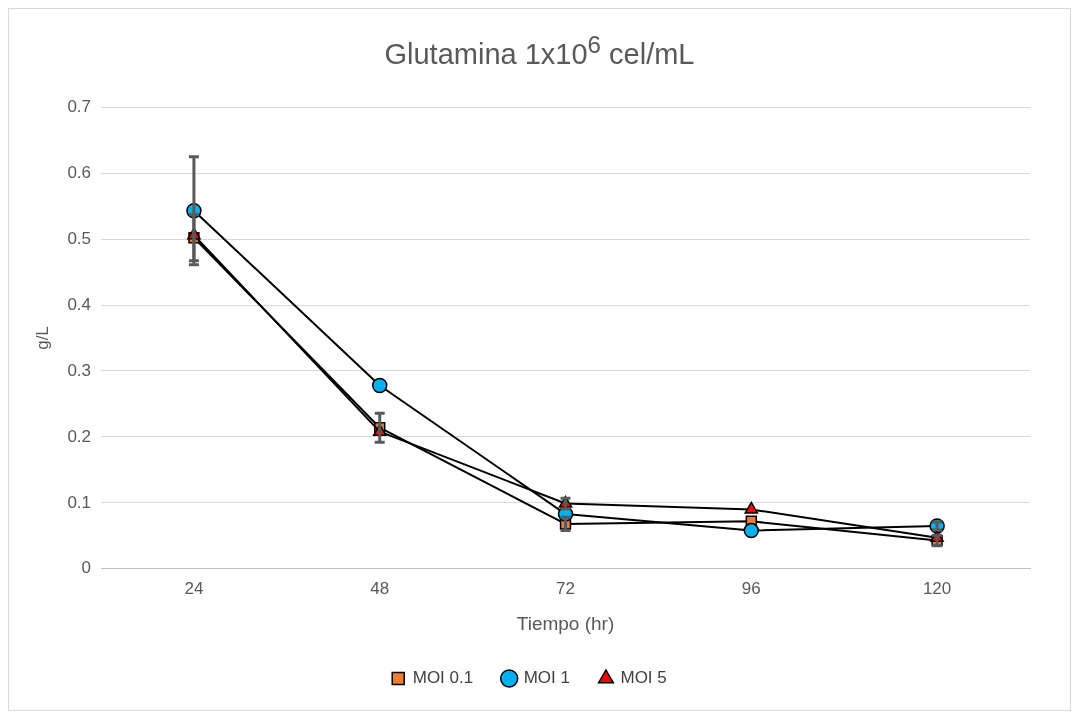 The height and width of the screenshot is (719, 1079). What do you see at coordinates (539, 51) in the screenshot?
I see `chart-title: Glutamina 1x10$^{6}$ cel/mL` at bounding box center [539, 51].